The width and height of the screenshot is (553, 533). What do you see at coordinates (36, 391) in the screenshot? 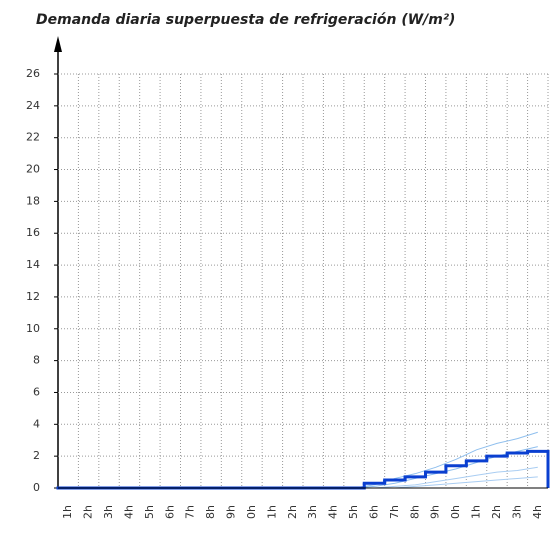
I see `y-tick-label: 6` at bounding box center [36, 391].